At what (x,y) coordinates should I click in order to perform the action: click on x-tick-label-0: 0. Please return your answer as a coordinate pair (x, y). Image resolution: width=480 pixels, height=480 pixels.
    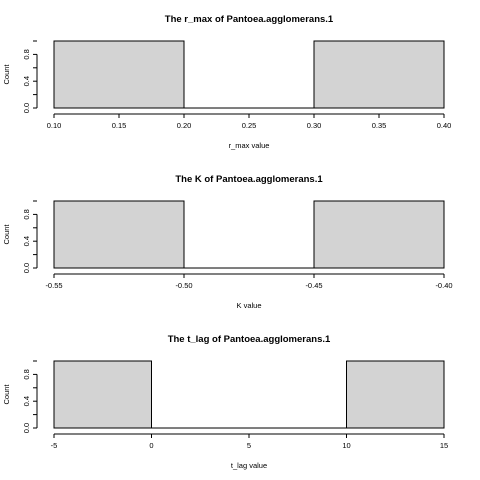
    Looking at the image, I should click on (151, 445).